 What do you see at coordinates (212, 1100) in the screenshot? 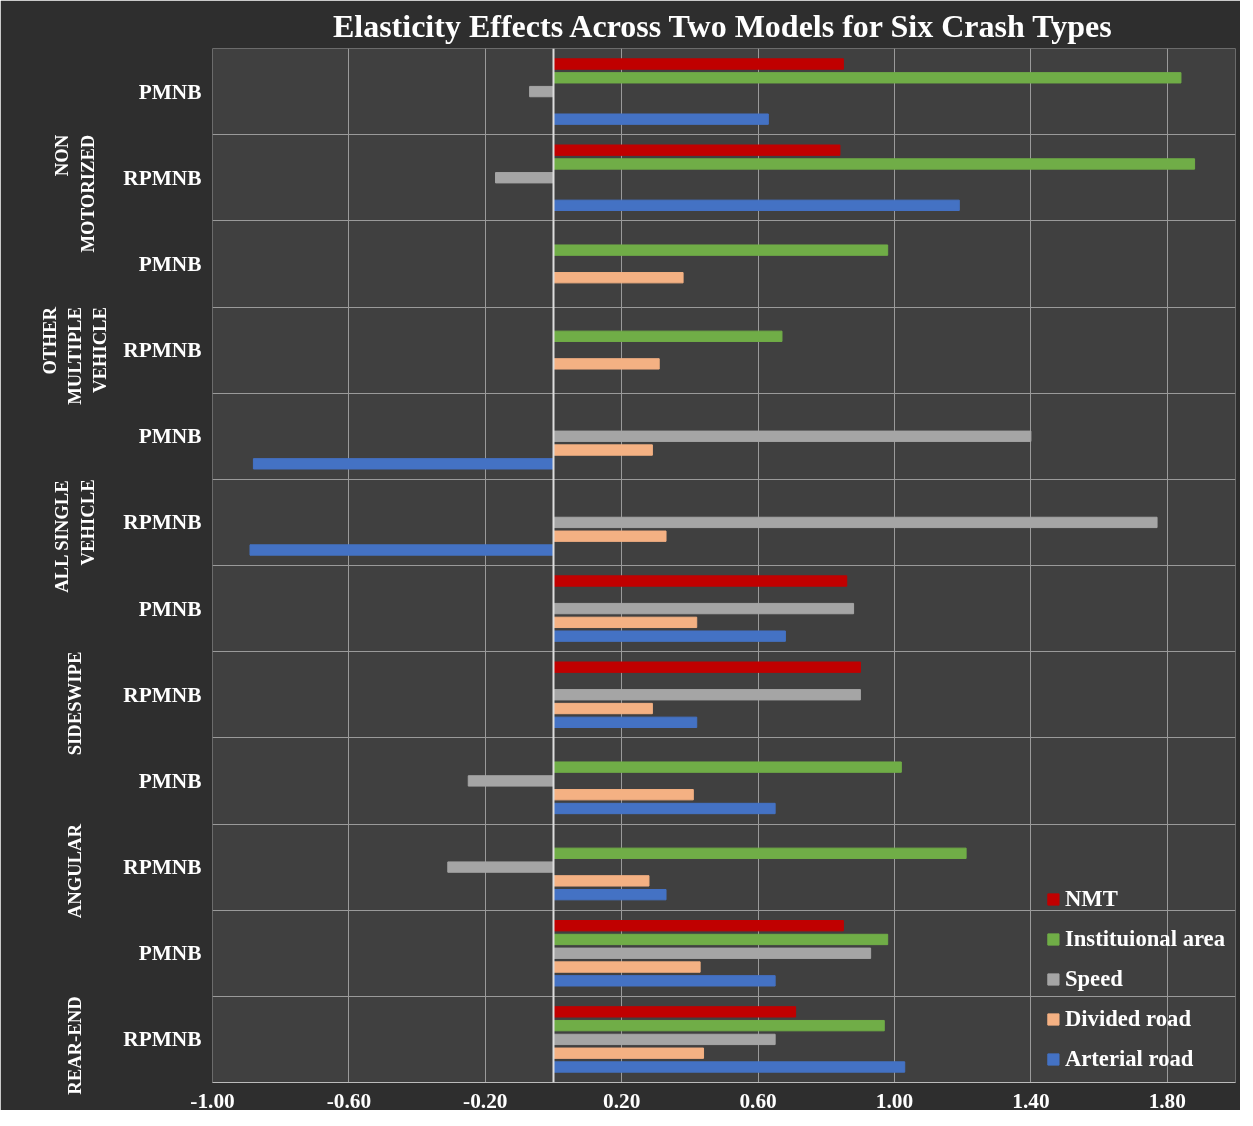
I see `x-tick-label: -1.00` at bounding box center [212, 1100].